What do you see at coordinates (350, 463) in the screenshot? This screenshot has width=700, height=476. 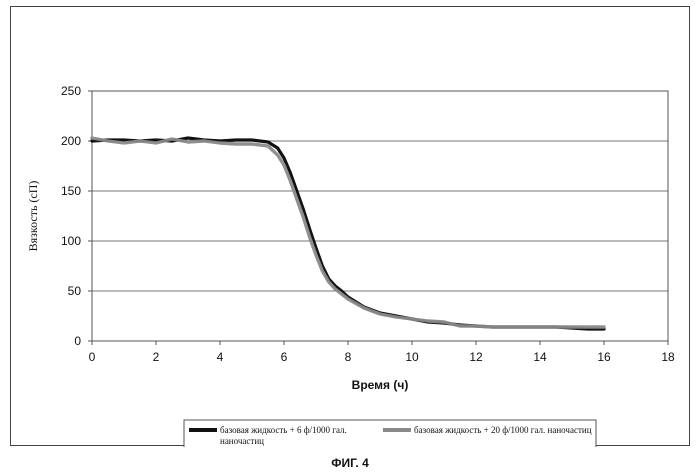 I see `figure-caption: ФИГ. 4` at bounding box center [350, 463].